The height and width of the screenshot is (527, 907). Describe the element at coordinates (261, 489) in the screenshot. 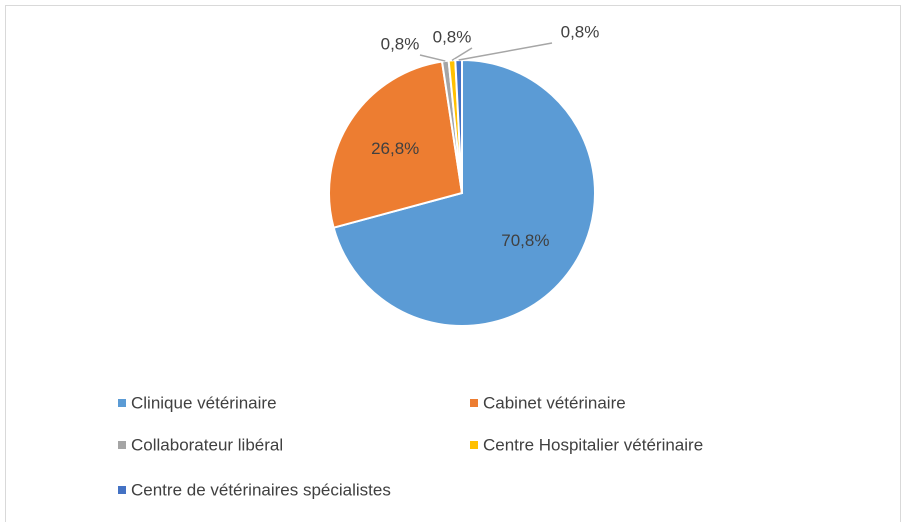

I see `legend-label: Centre de vétérinaires spécialistes` at that location.